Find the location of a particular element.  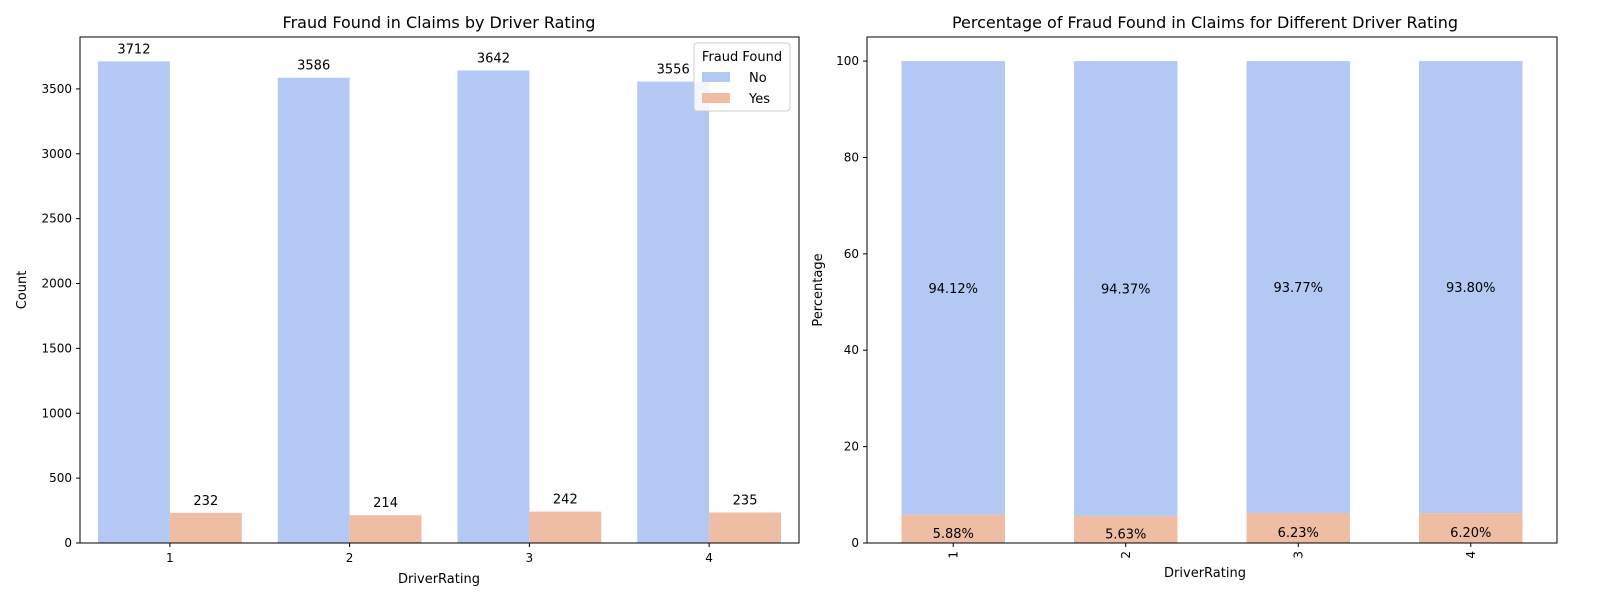

count-chart-xlabel: DriverRating is located at coordinates (439, 579).